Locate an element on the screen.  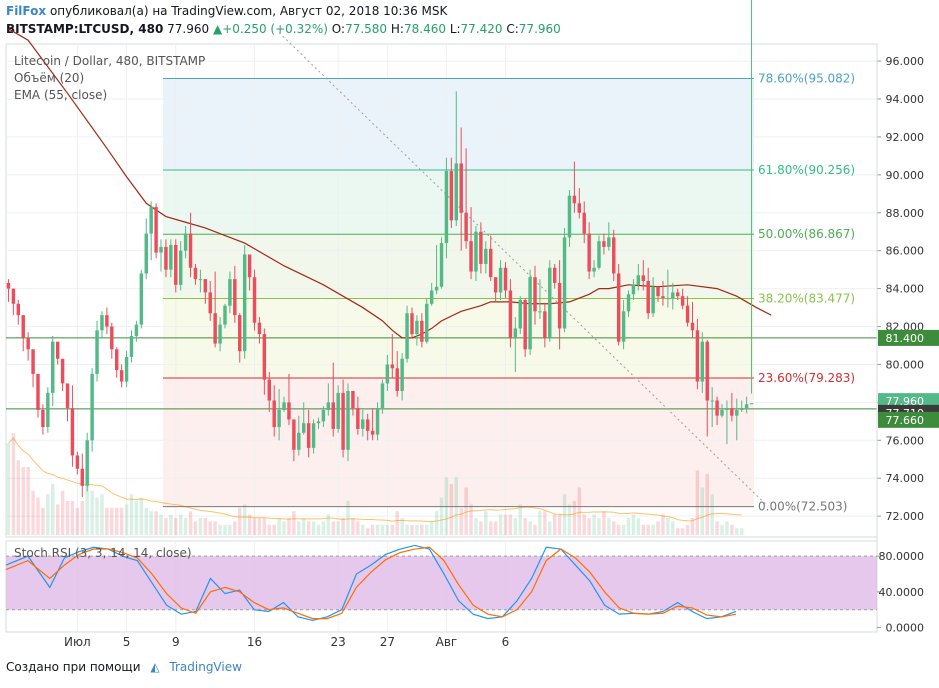
stoch-band is located at coordinates (441, 583).